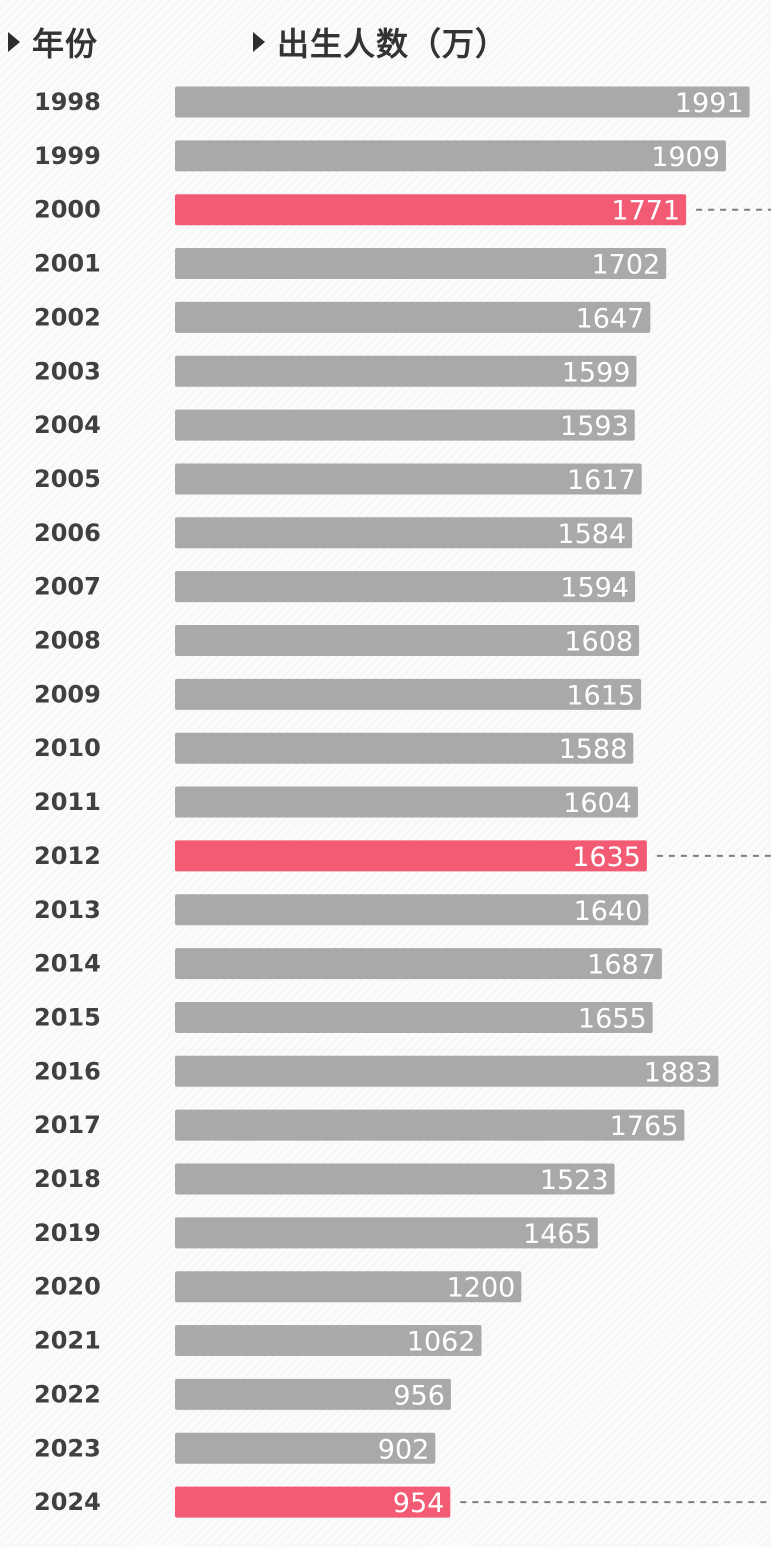 This screenshot has width=771, height=1547. Describe the element at coordinates (441, 1342) in the screenshot. I see `bar-value-label: 1062` at that location.